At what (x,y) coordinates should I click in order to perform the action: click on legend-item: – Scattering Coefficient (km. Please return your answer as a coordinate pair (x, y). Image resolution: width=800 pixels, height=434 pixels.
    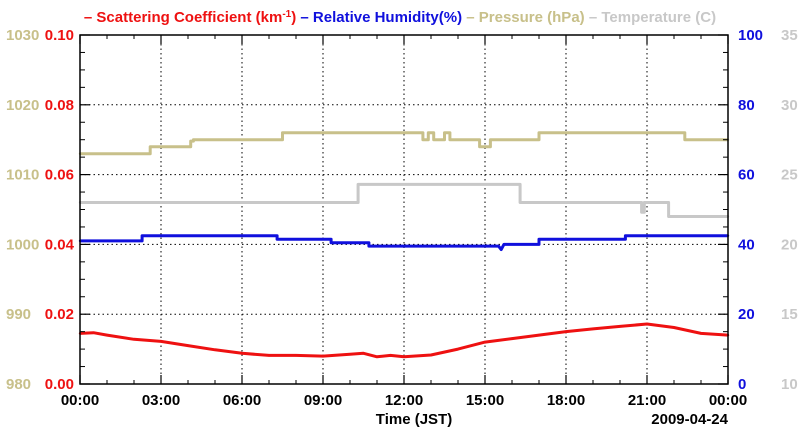
    Looking at the image, I should click on (183, 17).